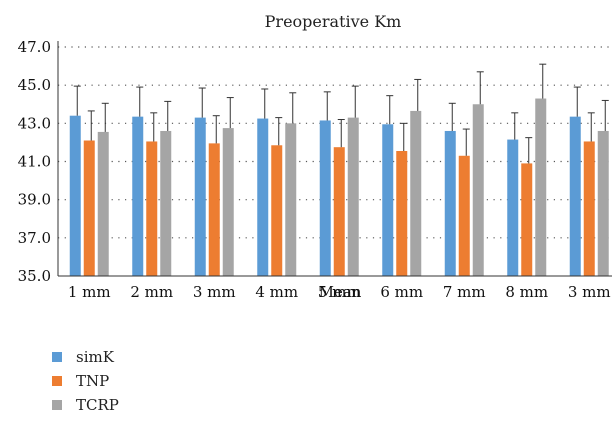 Image resolution: width=612 pixels, height=421 pixels. What do you see at coordinates (34, 200) in the screenshot?
I see `y-tick-label: 39.0` at bounding box center [34, 200].